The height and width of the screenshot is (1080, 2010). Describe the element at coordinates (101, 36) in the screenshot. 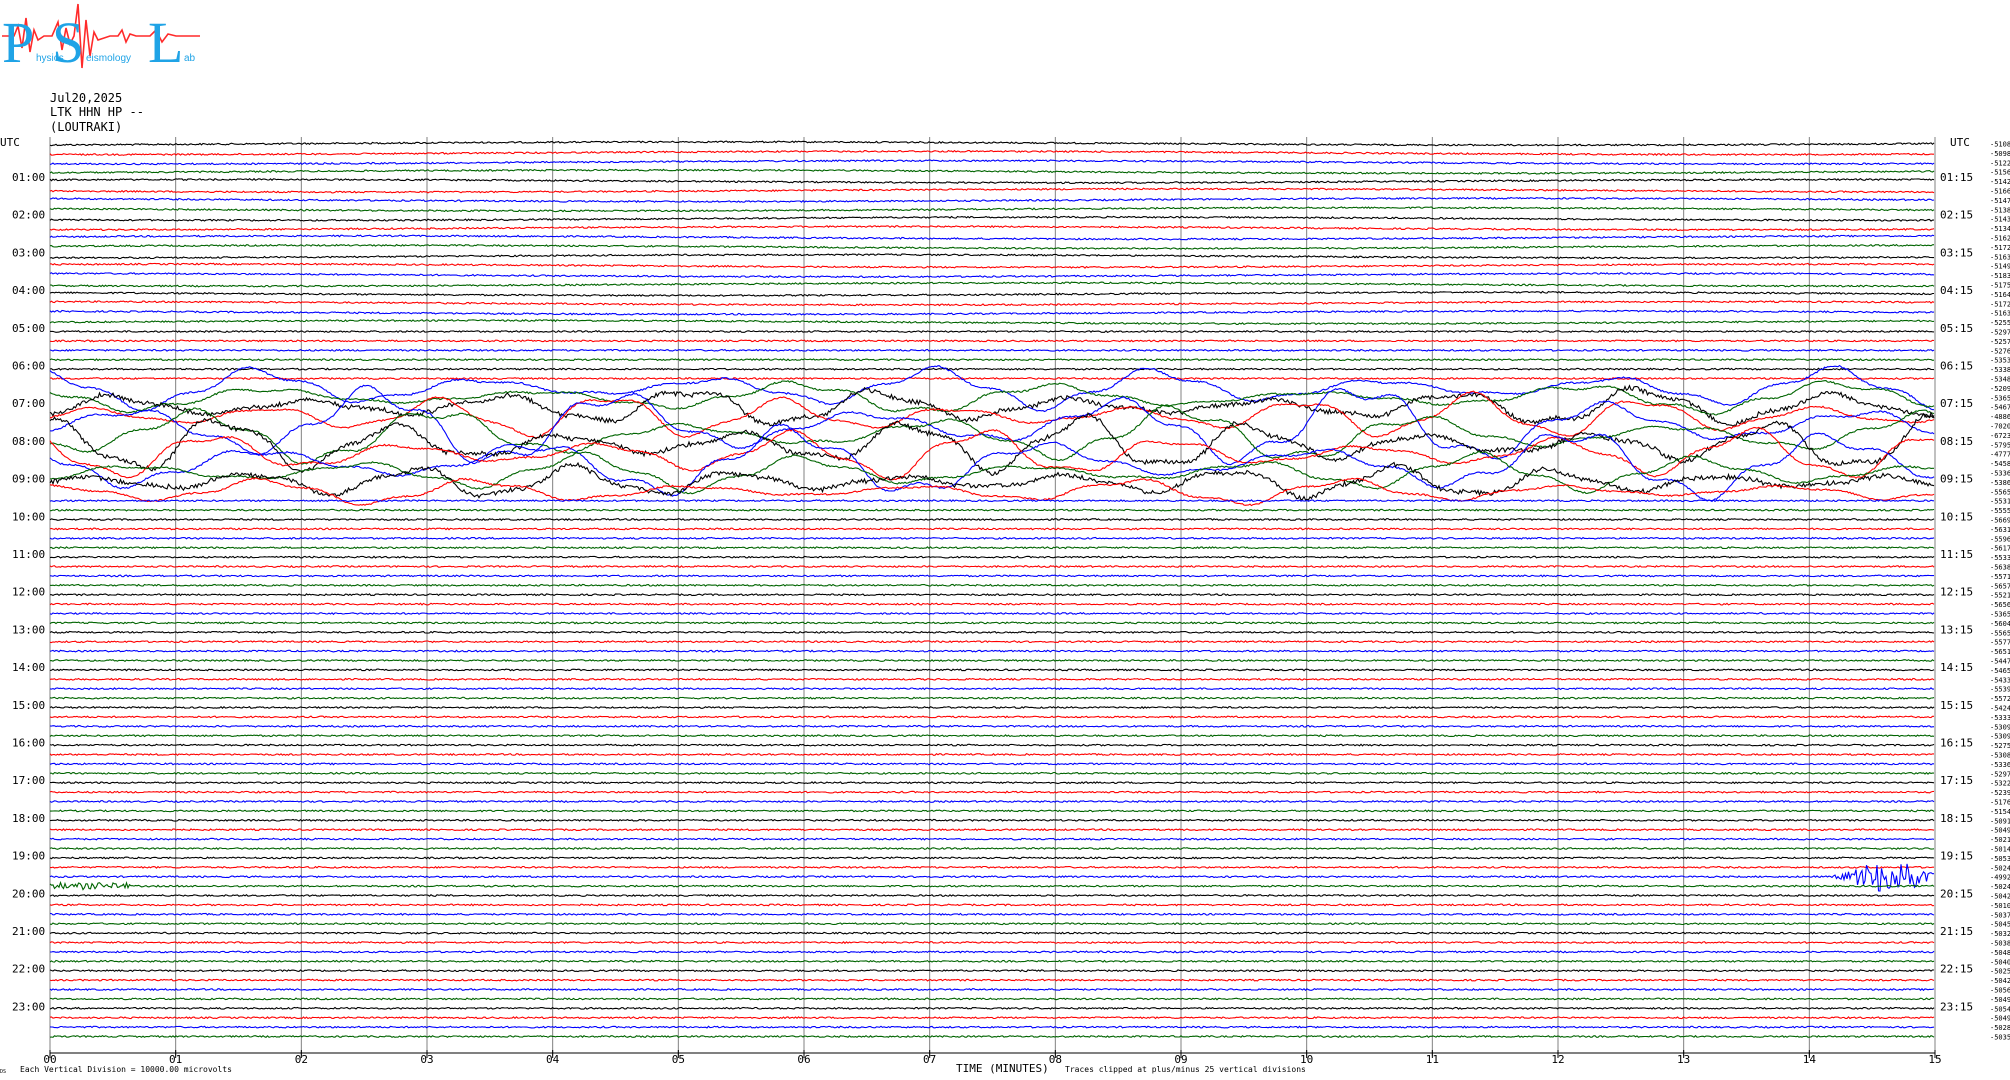

I see `logo-seismogram-icon` at that location.